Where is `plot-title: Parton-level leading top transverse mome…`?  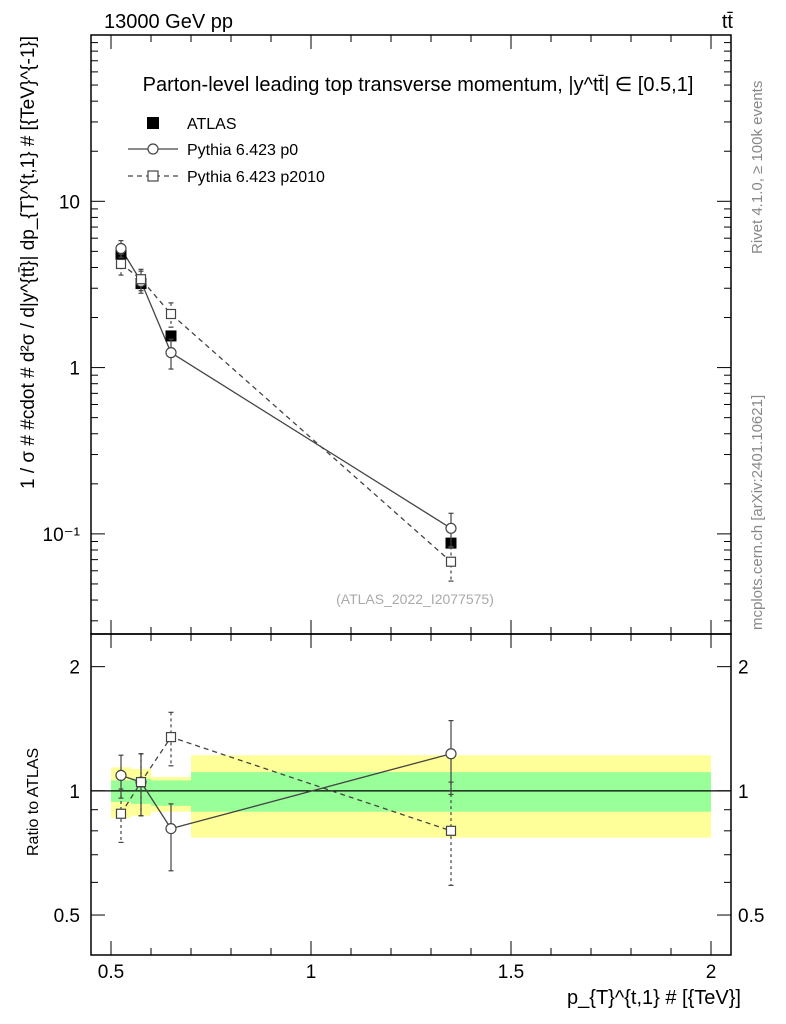 plot-title: Parton-level leading top transverse mome… is located at coordinates (418, 85).